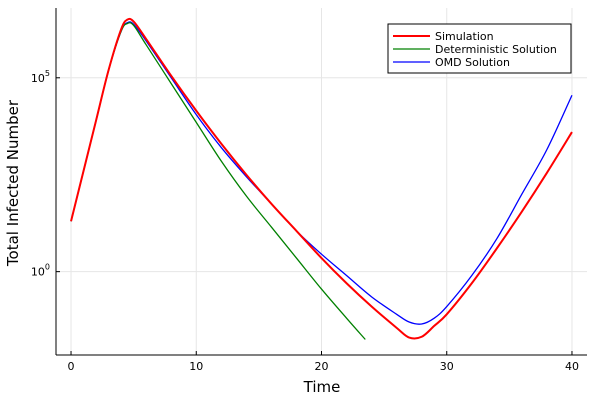 The height and width of the screenshot is (400, 600). Describe the element at coordinates (40, 271) in the screenshot. I see `y-tick-label: 10⁰` at that location.